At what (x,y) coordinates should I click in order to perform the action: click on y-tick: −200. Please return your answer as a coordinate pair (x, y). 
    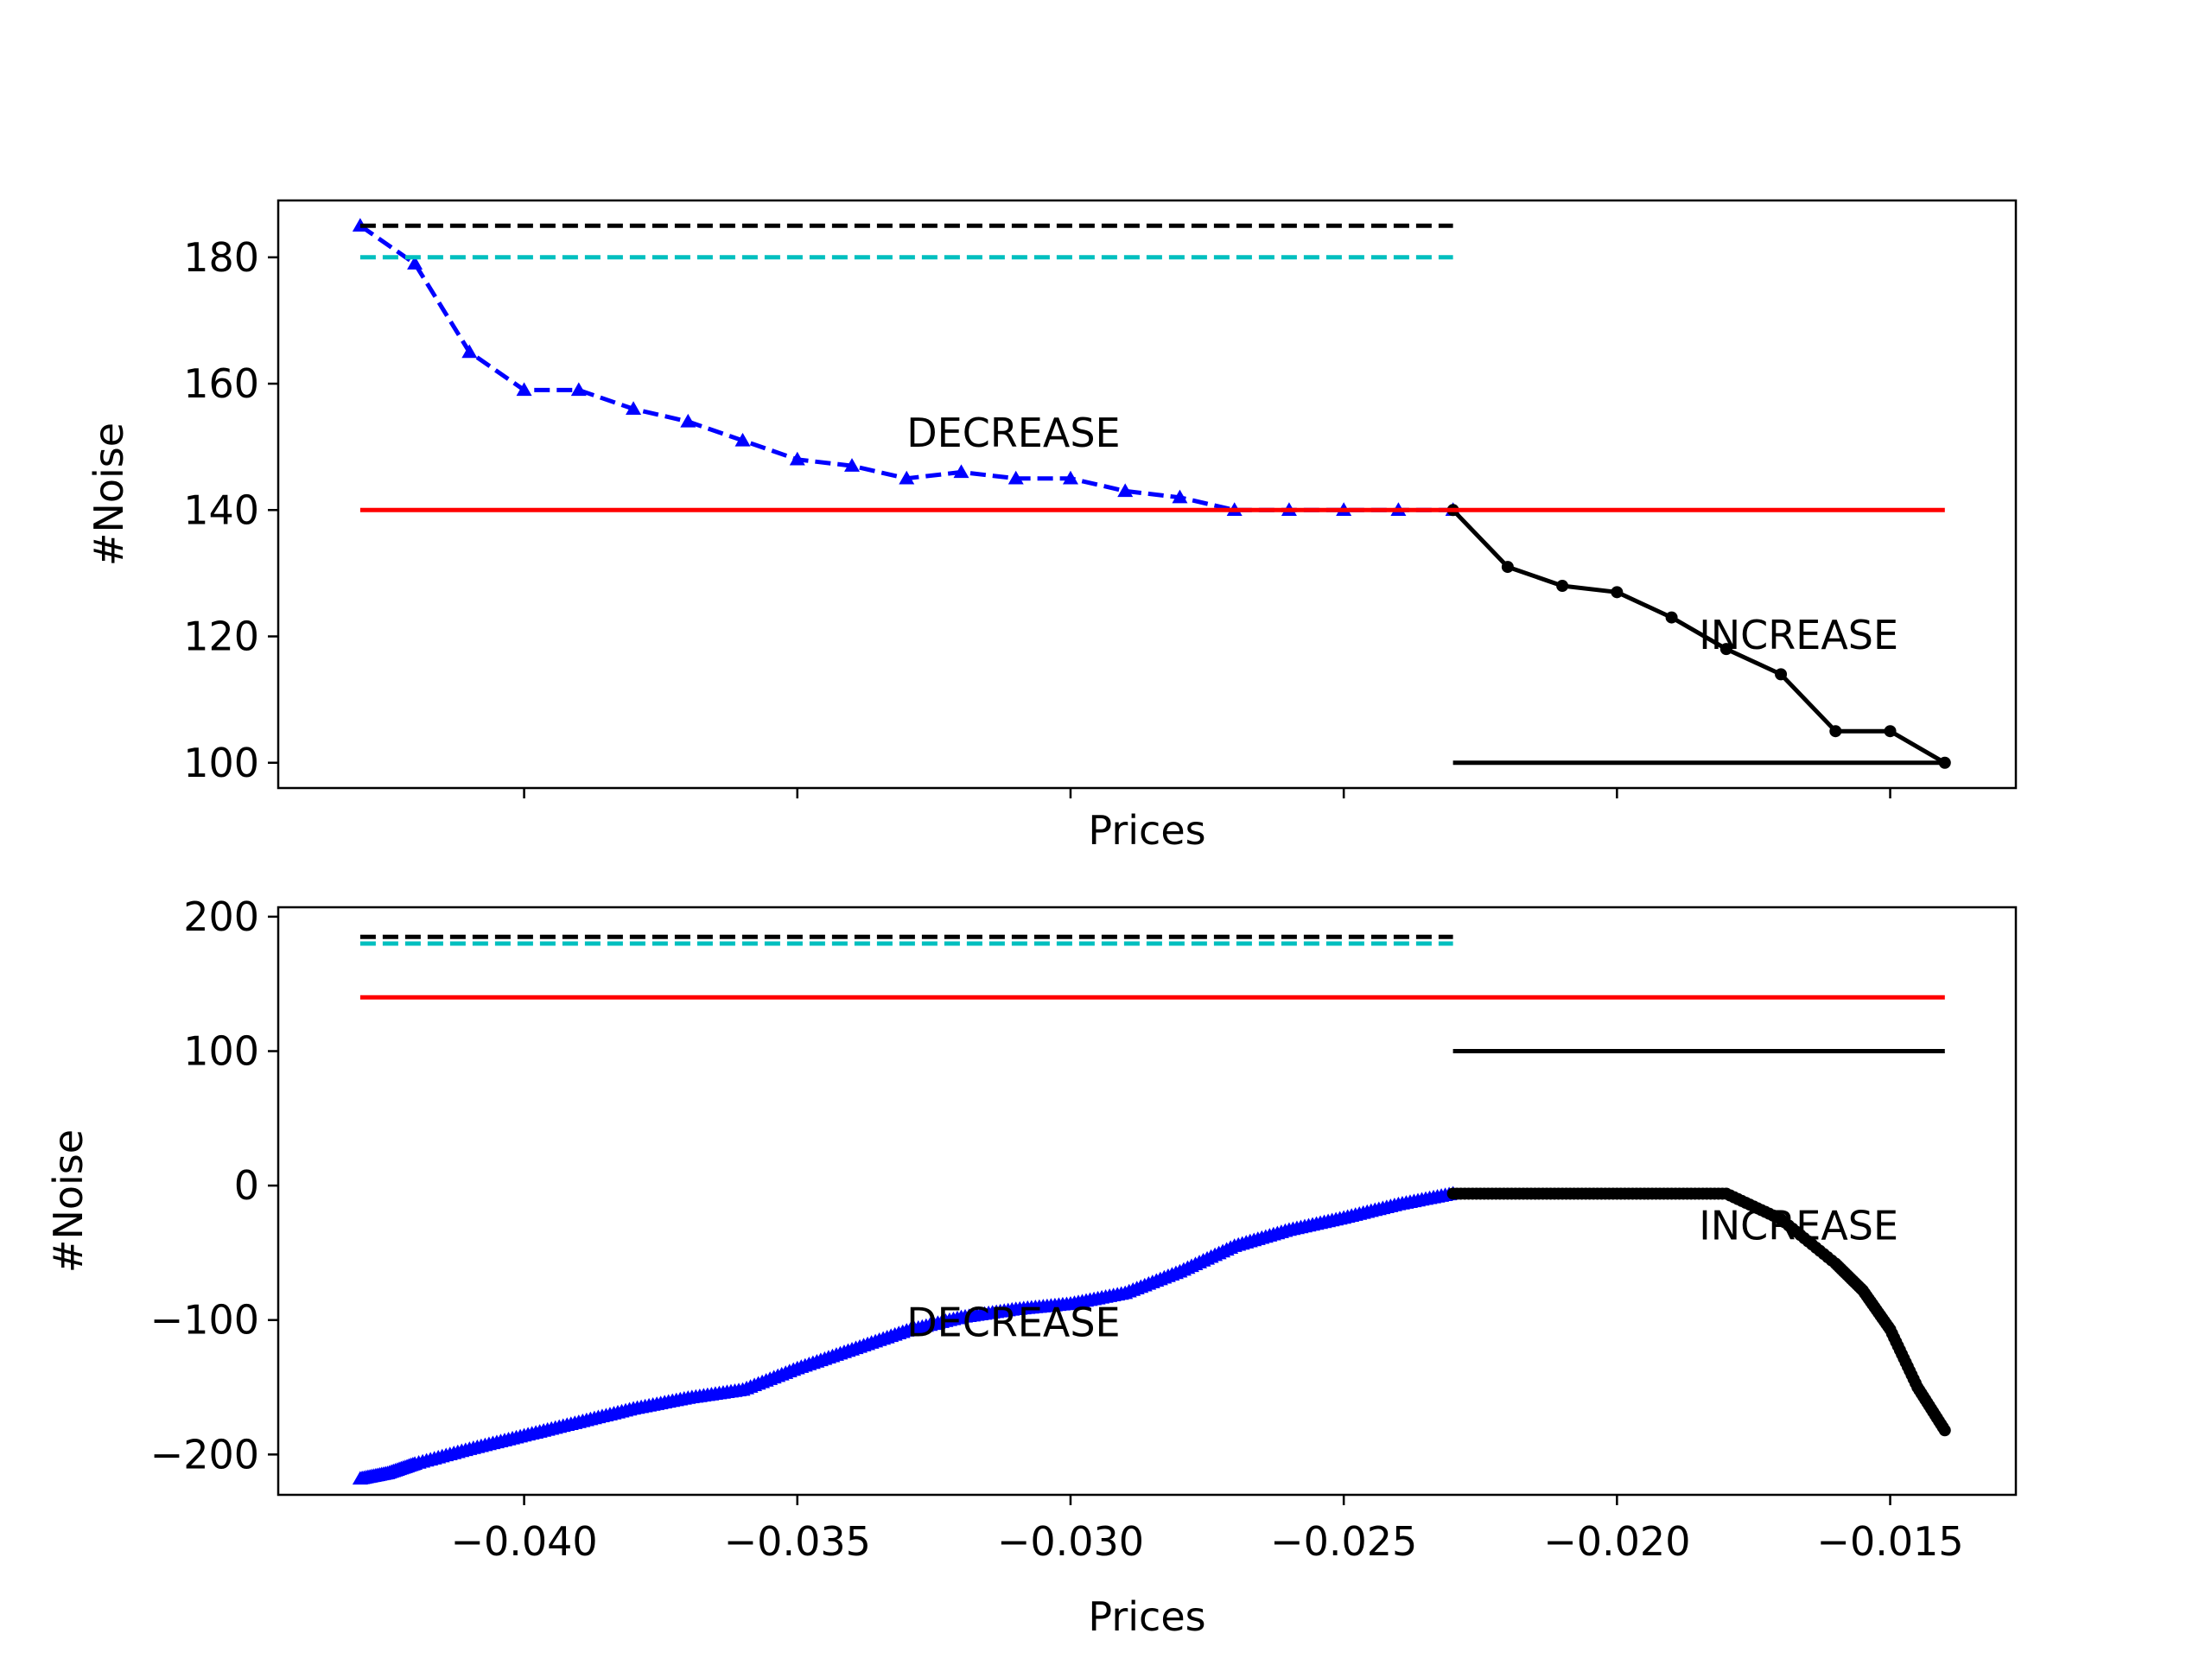
    Looking at the image, I should click on (214, 1454).